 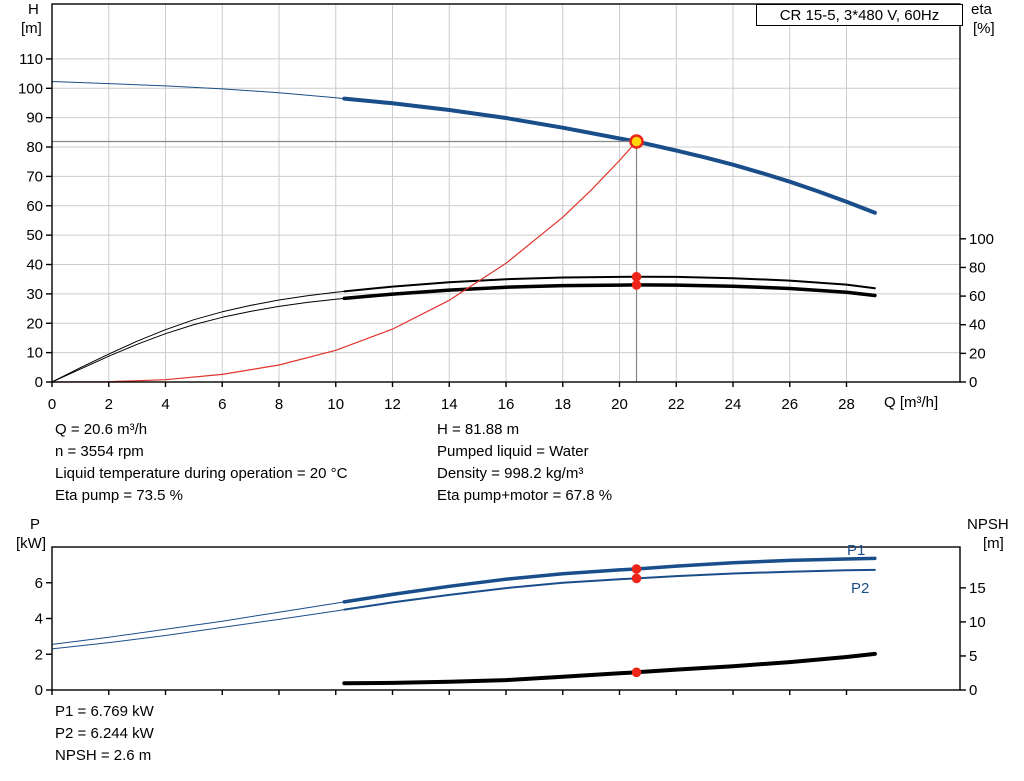 I want to click on info-head: H = 81.88 m, so click(x=478, y=429).